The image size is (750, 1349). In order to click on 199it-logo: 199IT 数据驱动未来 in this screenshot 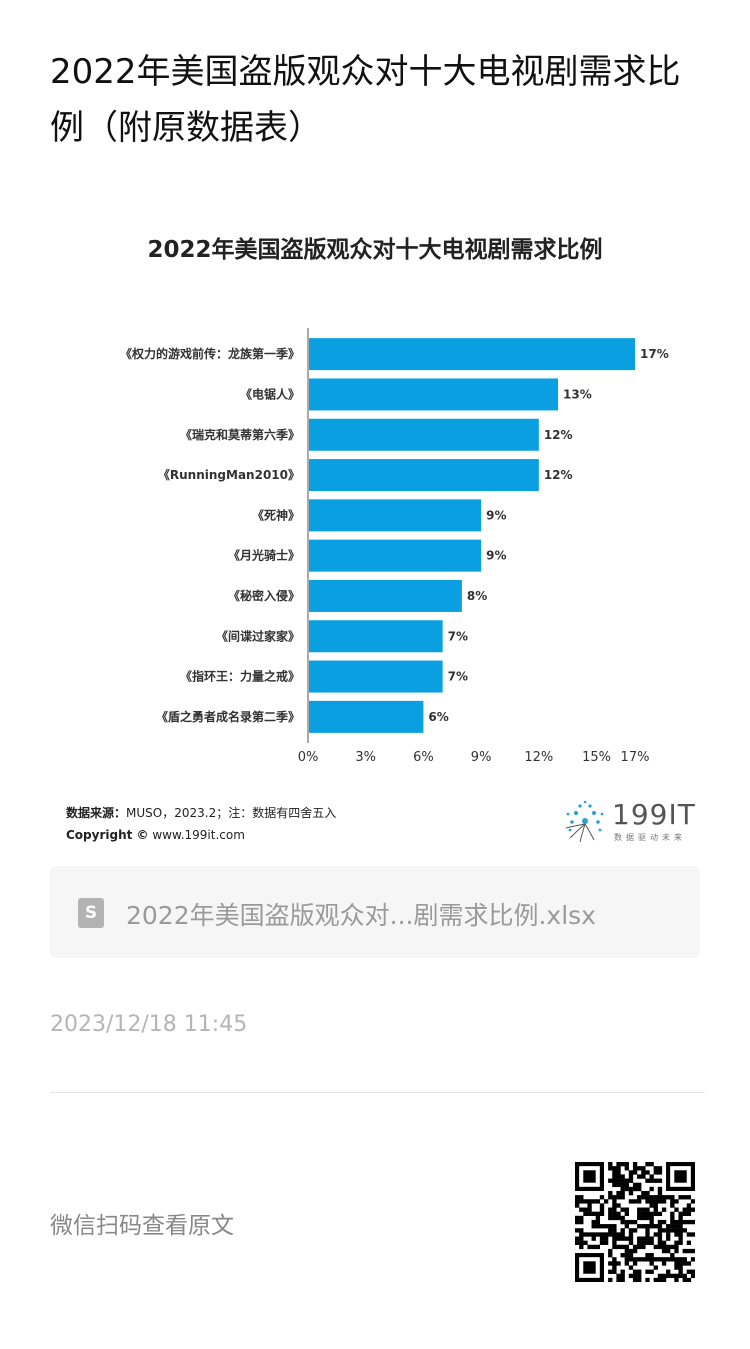, I will do `click(635, 823)`.